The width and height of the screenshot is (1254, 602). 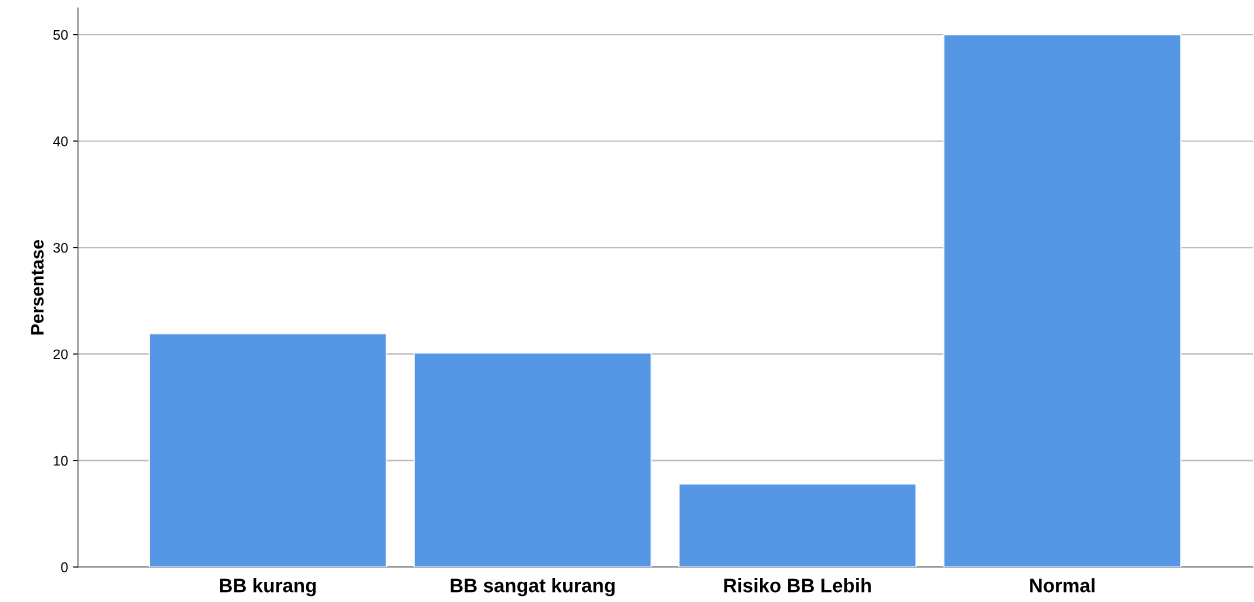 I want to click on y-axis-title: Persentase, so click(x=37, y=287).